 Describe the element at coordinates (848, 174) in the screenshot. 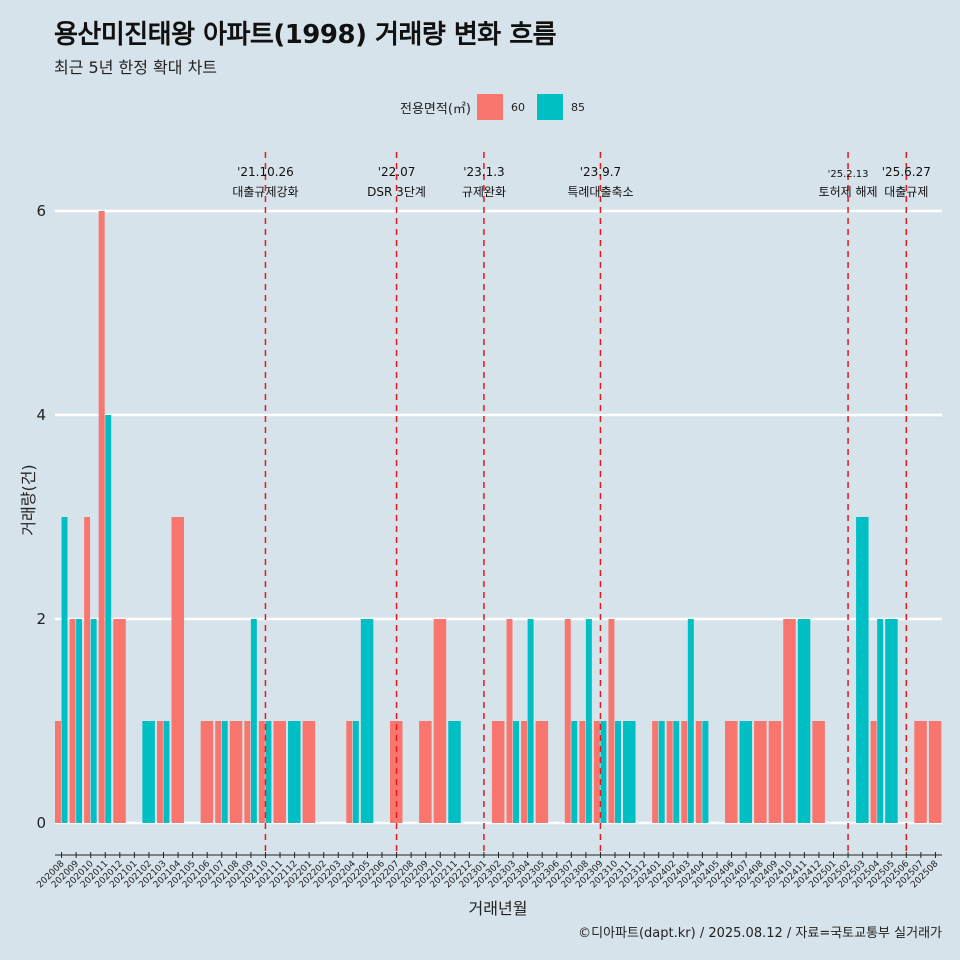

I see `event-date: '25.2.13` at that location.